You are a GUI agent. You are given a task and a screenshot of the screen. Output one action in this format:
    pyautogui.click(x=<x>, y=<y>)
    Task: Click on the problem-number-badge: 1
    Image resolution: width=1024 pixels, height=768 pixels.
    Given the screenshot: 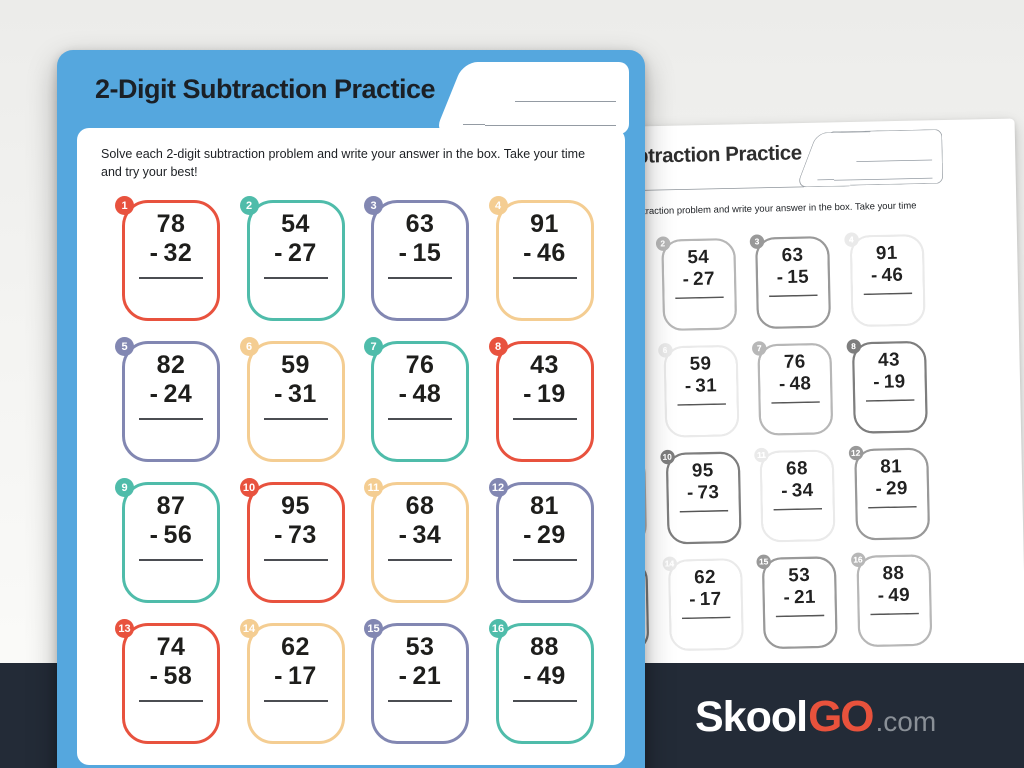 What is the action you would take?
    pyautogui.click(x=124, y=205)
    